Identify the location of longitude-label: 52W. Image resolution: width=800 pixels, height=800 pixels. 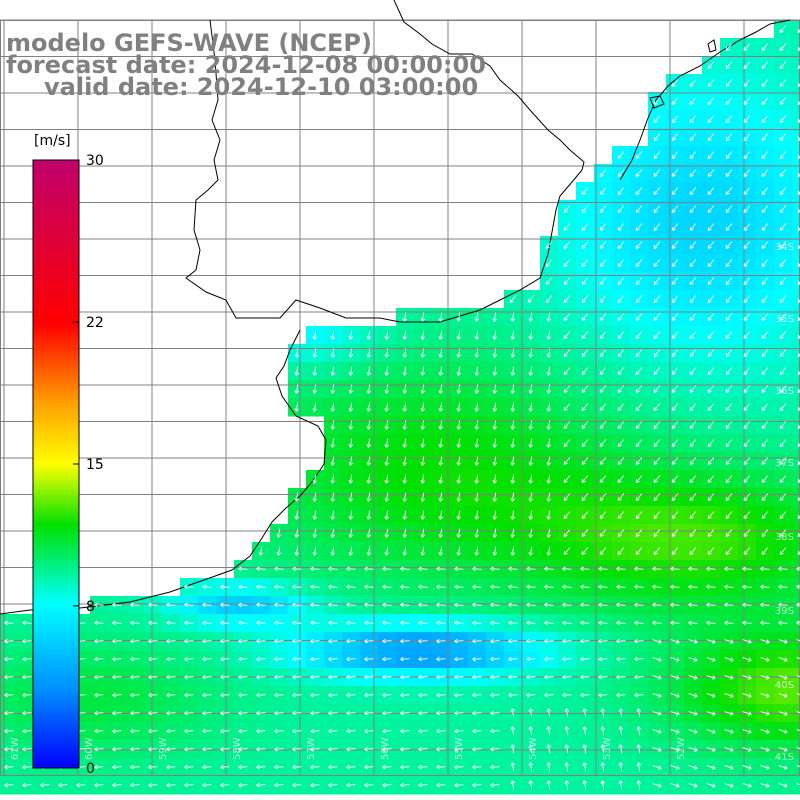
(681, 748).